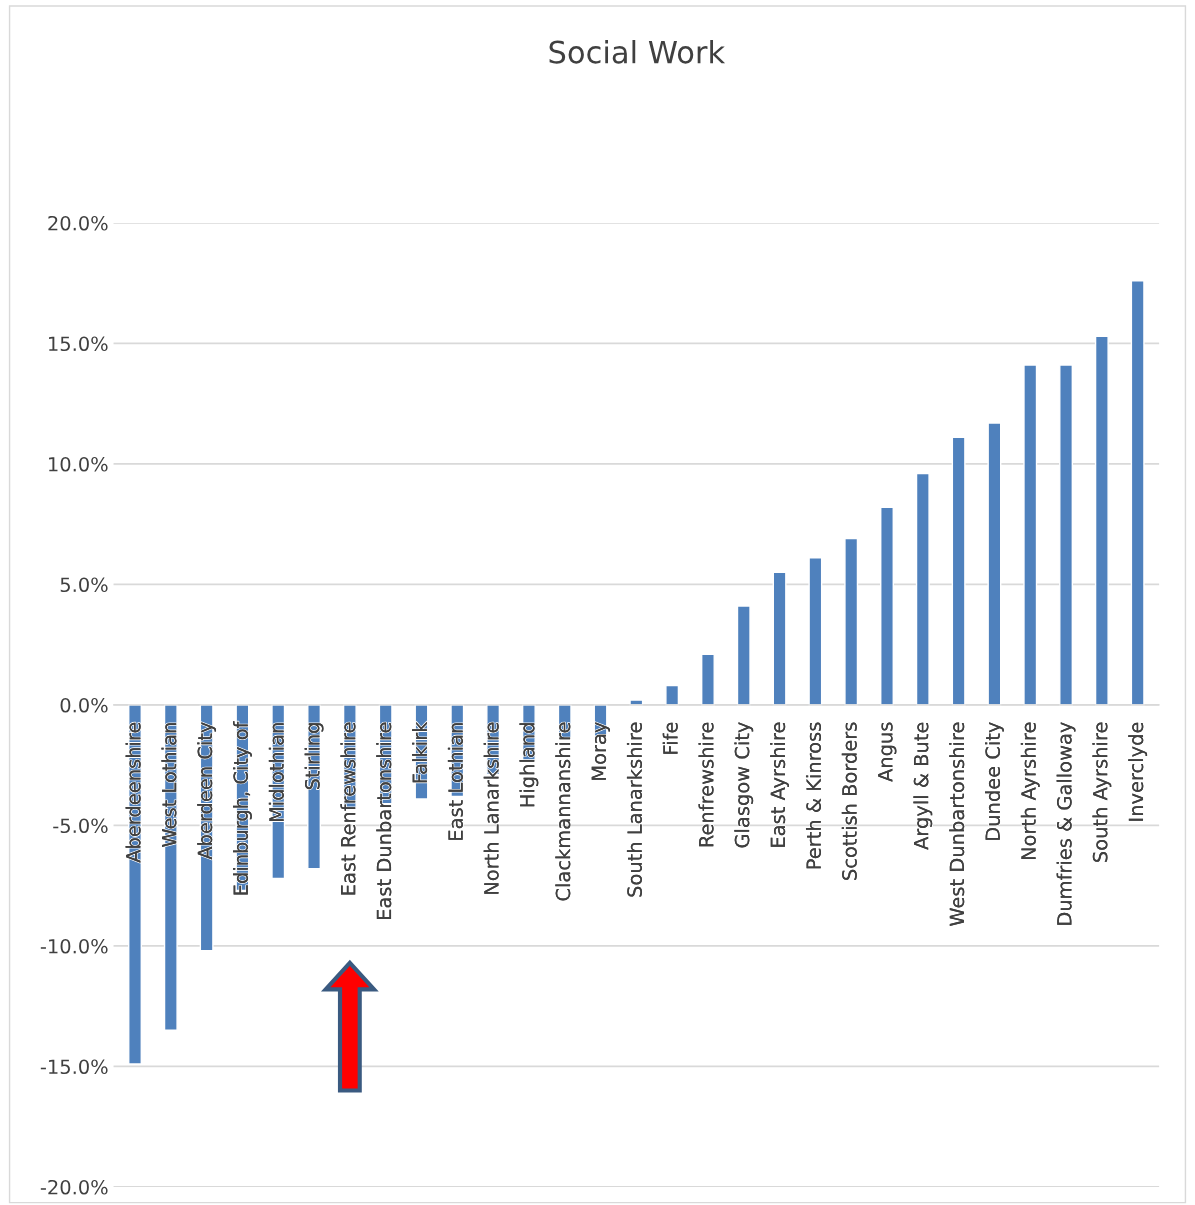 This screenshot has width=1195, height=1205. I want to click on x-tick-label: East Renfrewshire, so click(348, 808).